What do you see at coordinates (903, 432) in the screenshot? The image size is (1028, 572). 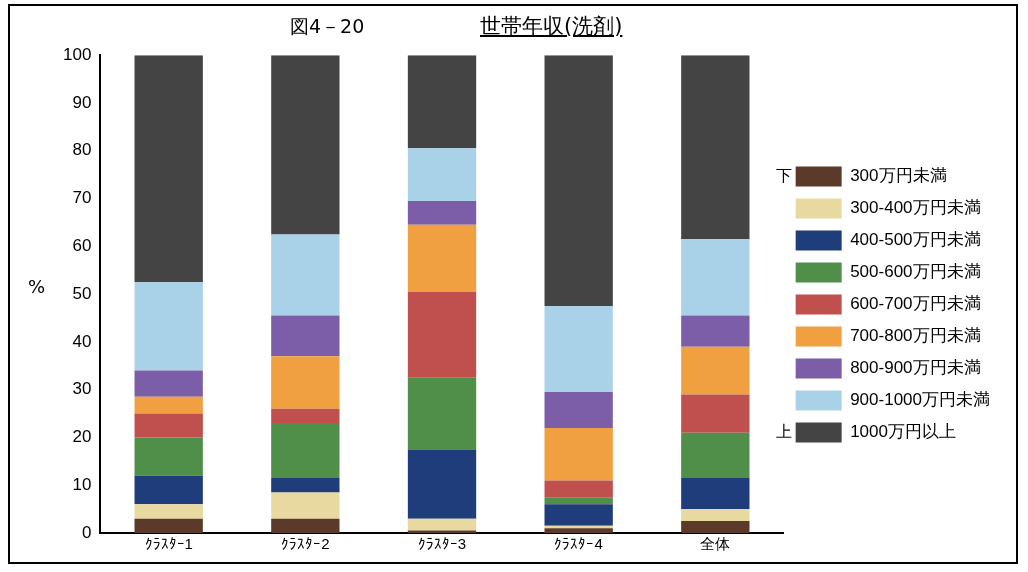 I see `legend-label: 1000万円以上` at bounding box center [903, 432].